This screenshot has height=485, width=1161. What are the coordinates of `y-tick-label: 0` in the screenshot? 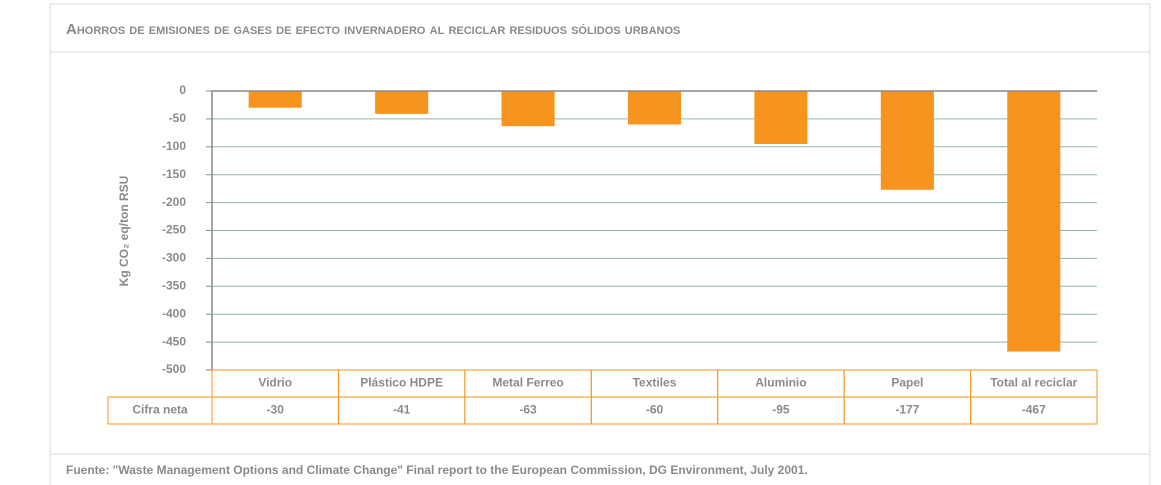 It's located at (182, 90).